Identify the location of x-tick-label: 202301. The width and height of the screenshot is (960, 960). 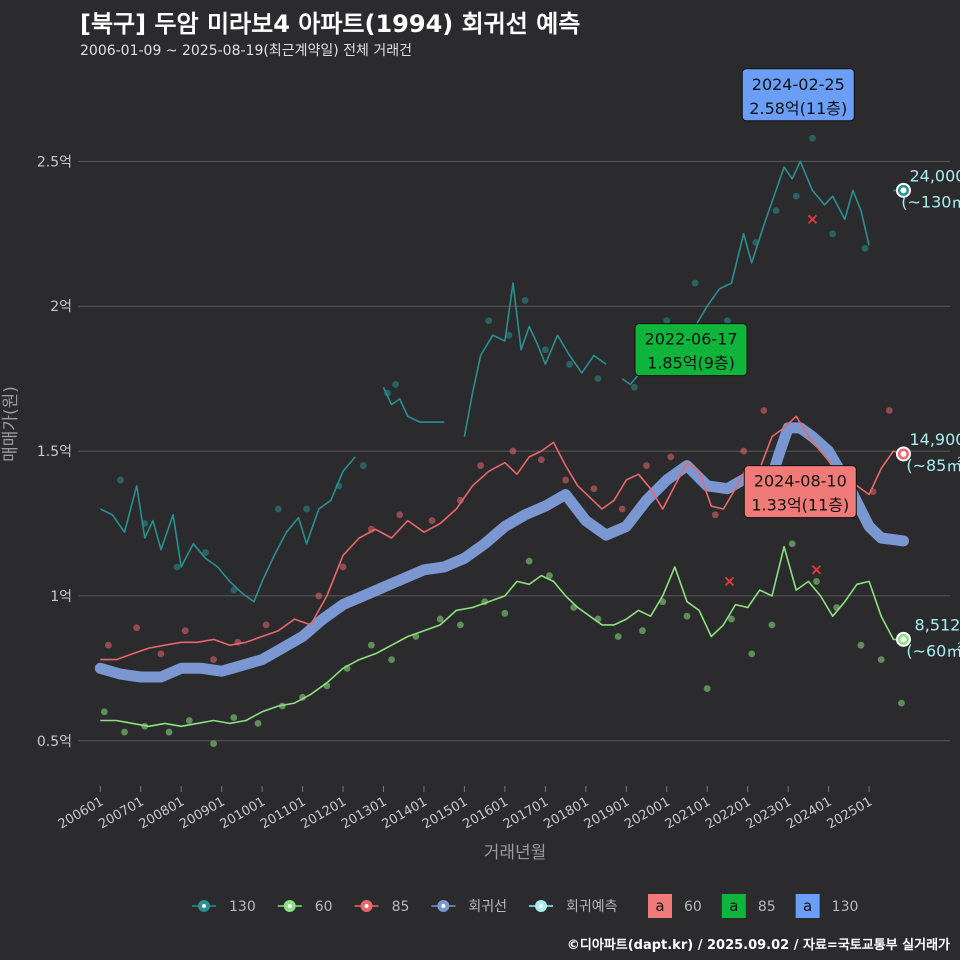
(769, 813).